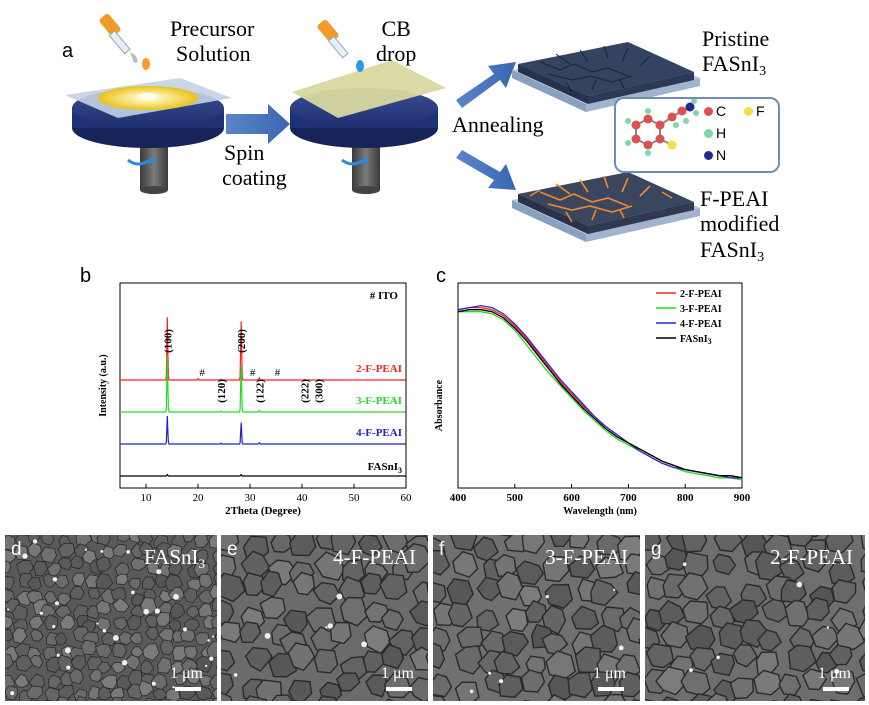  I want to click on scale-bar-label: 1 μm, so click(609, 673).